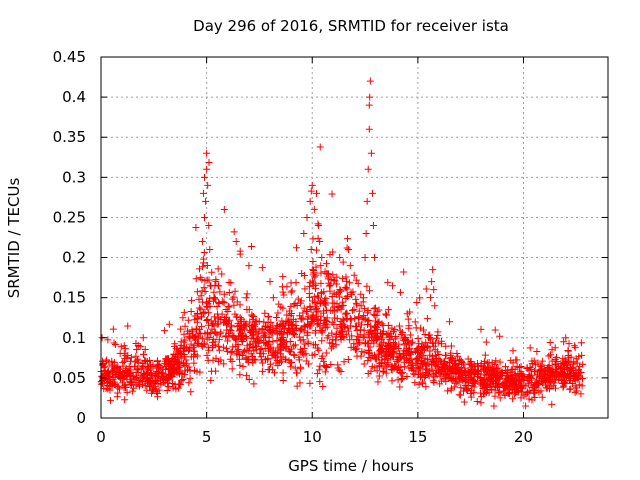 The height and width of the screenshot is (480, 640). What do you see at coordinates (101, 437) in the screenshot?
I see `x-tick-label: 0` at bounding box center [101, 437].